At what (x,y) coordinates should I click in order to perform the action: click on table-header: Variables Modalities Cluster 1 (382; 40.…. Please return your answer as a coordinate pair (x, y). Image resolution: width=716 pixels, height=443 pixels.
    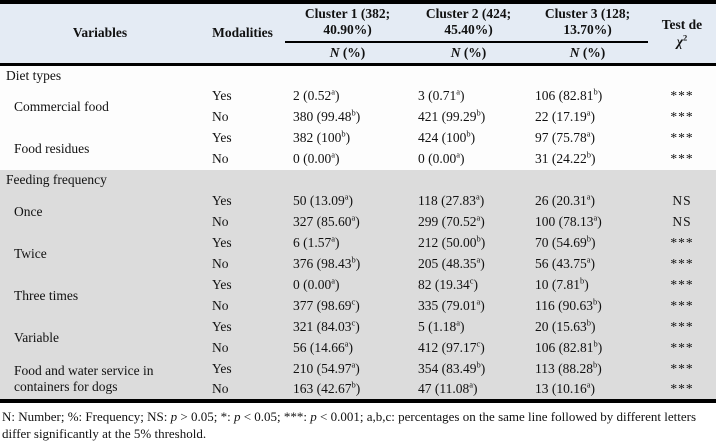
    Looking at the image, I should click on (358, 34).